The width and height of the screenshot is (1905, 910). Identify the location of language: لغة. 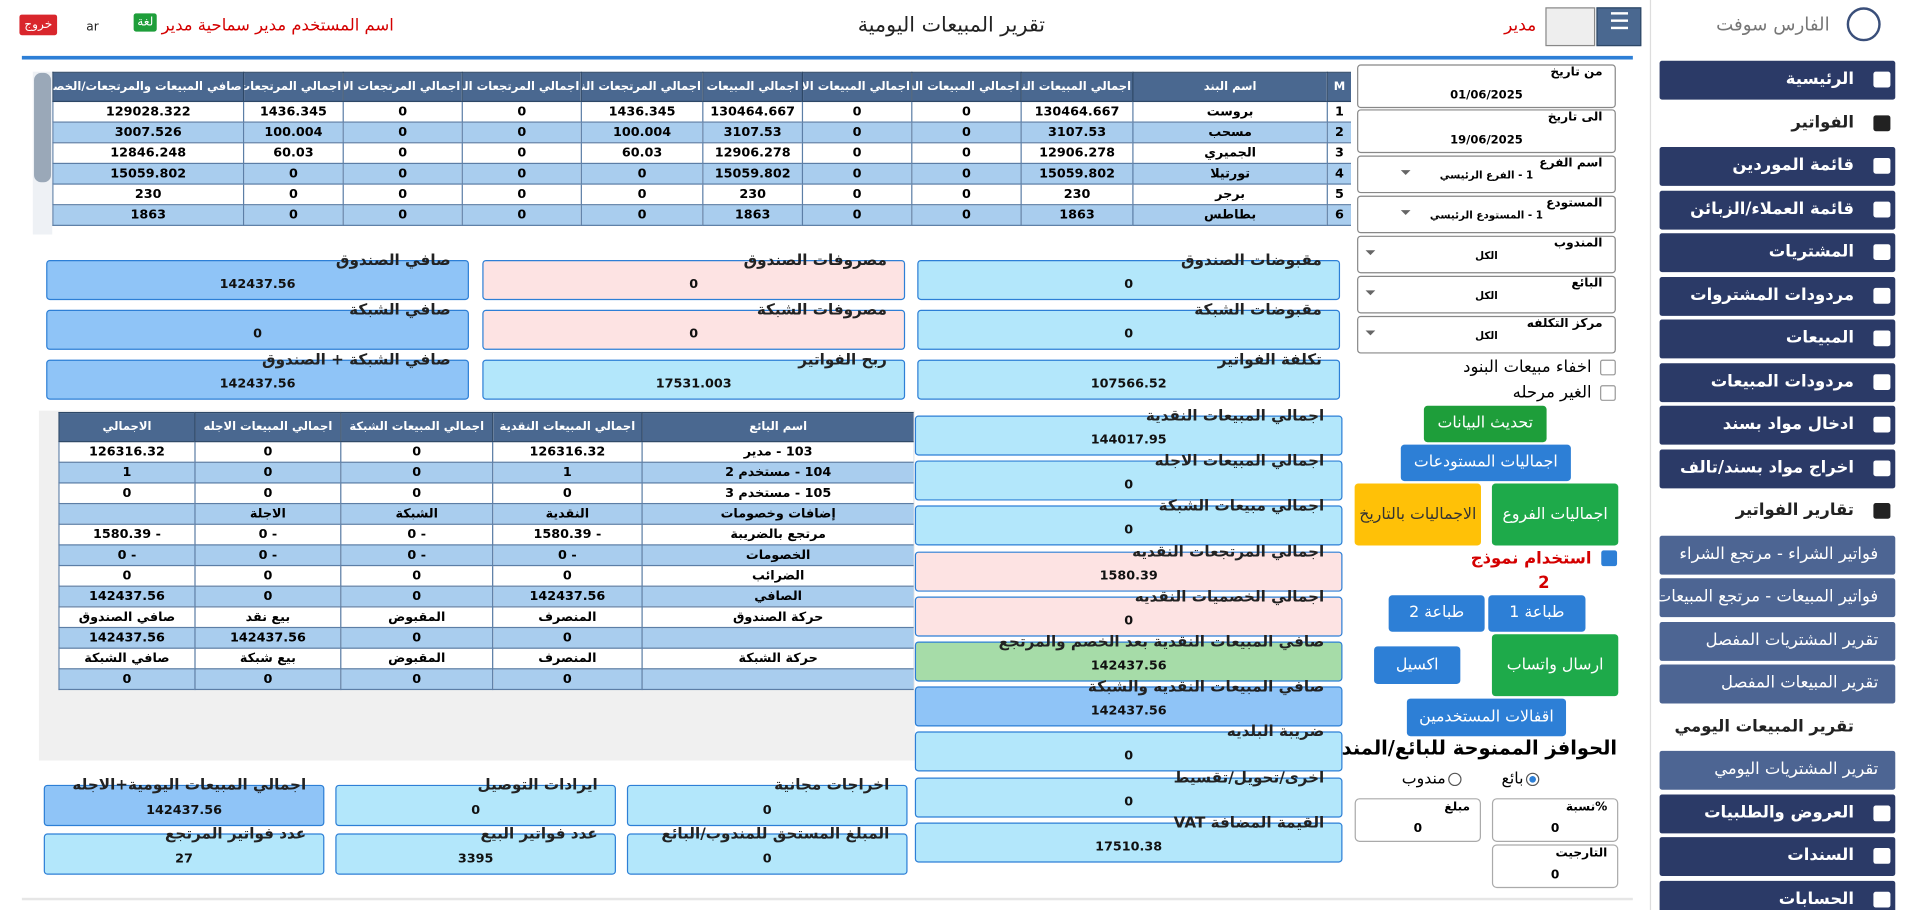
(145, 22).